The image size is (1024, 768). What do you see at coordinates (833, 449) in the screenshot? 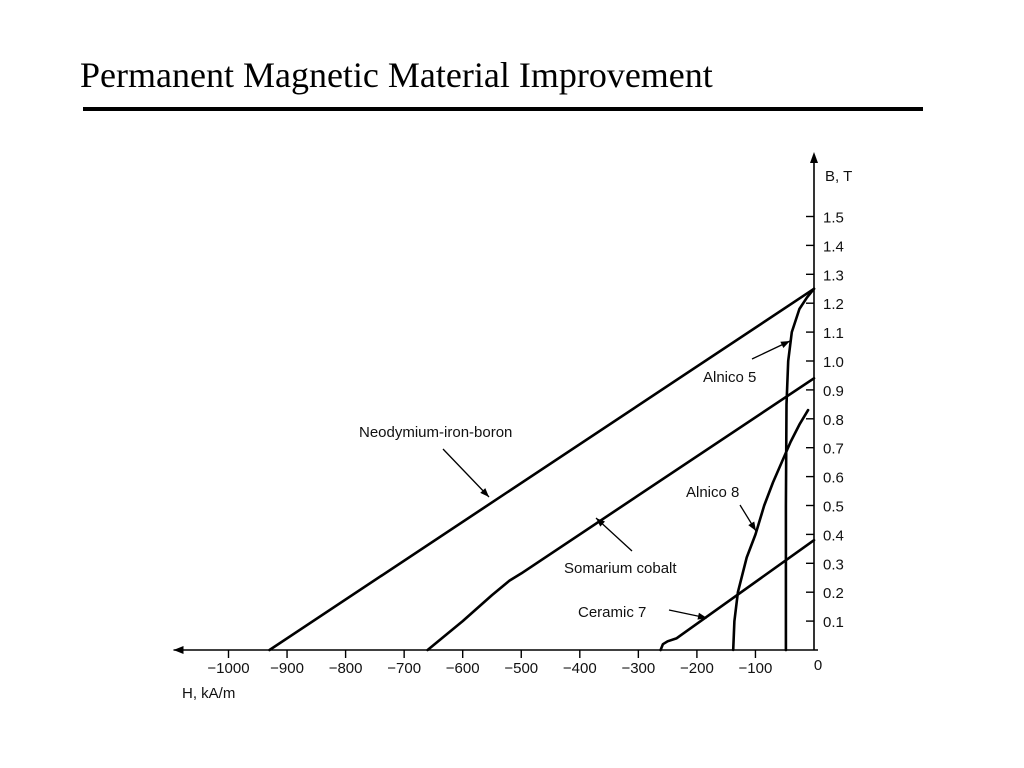
I see `y-tick-label: 0.7` at bounding box center [833, 449].